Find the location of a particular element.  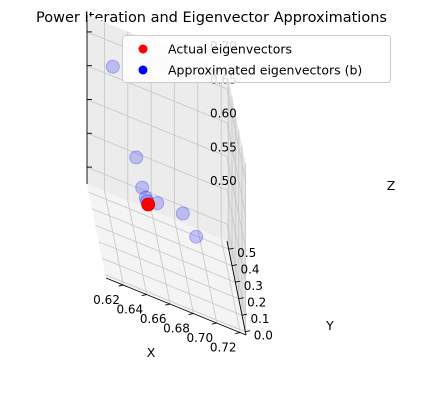

z-tick-label: 0.60 is located at coordinates (223, 114).